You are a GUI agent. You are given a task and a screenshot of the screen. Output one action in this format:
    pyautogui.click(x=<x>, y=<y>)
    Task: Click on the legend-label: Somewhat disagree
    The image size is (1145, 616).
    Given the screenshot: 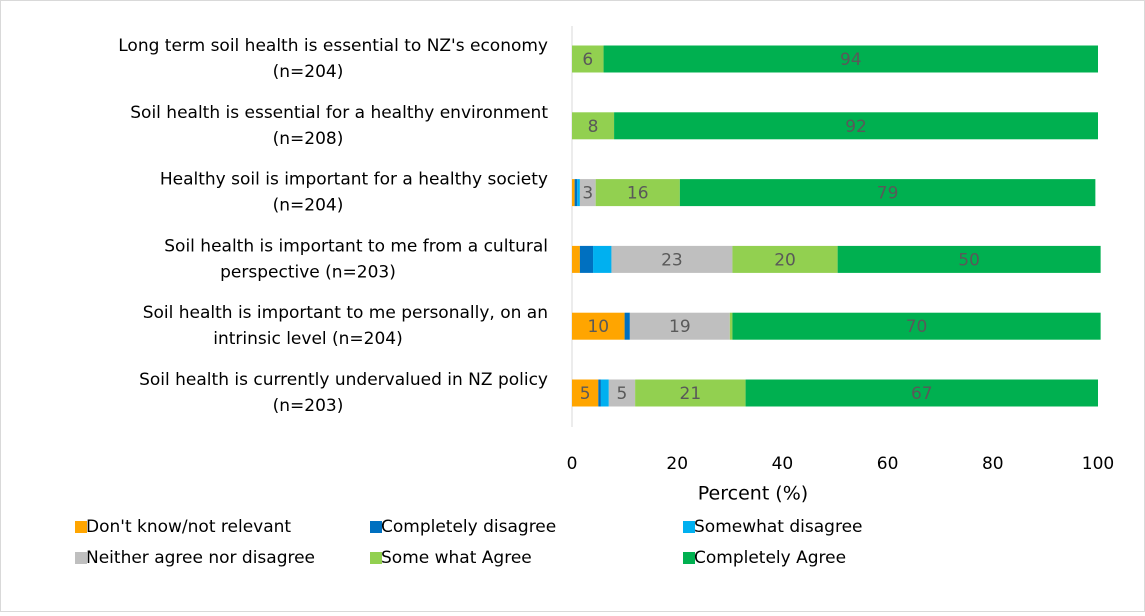 What is the action you would take?
    pyautogui.click(x=778, y=527)
    